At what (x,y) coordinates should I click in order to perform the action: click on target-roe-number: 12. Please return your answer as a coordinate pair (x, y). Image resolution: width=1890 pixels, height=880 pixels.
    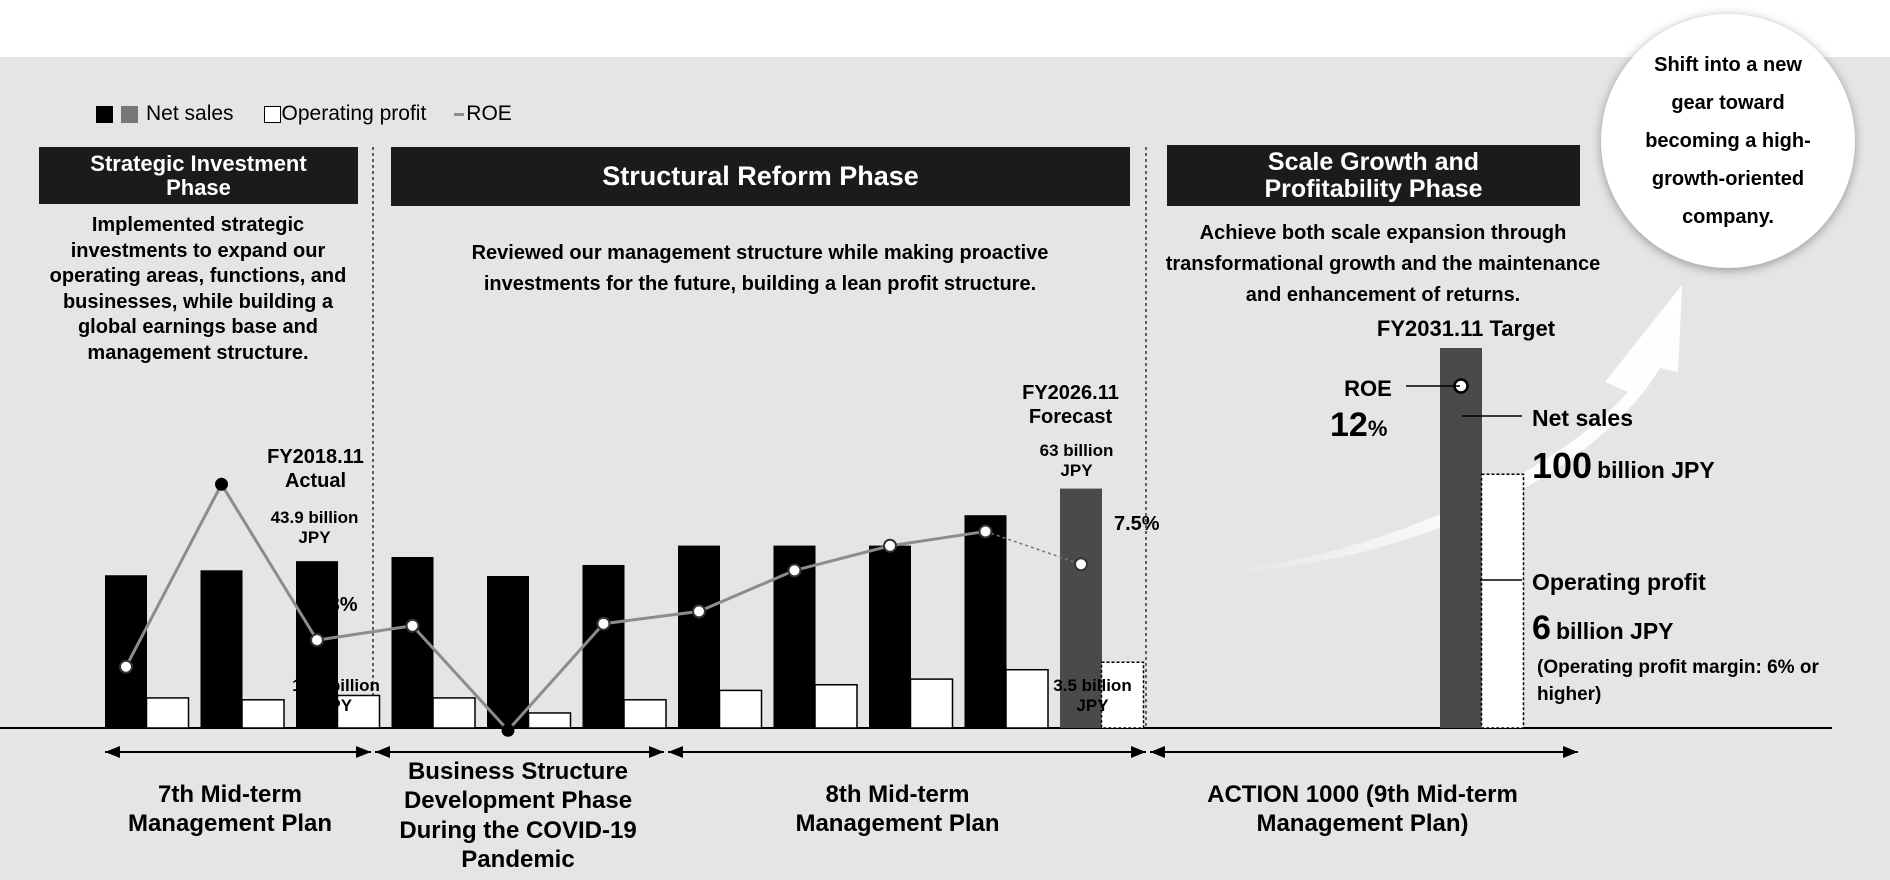
    Looking at the image, I should click on (1349, 425).